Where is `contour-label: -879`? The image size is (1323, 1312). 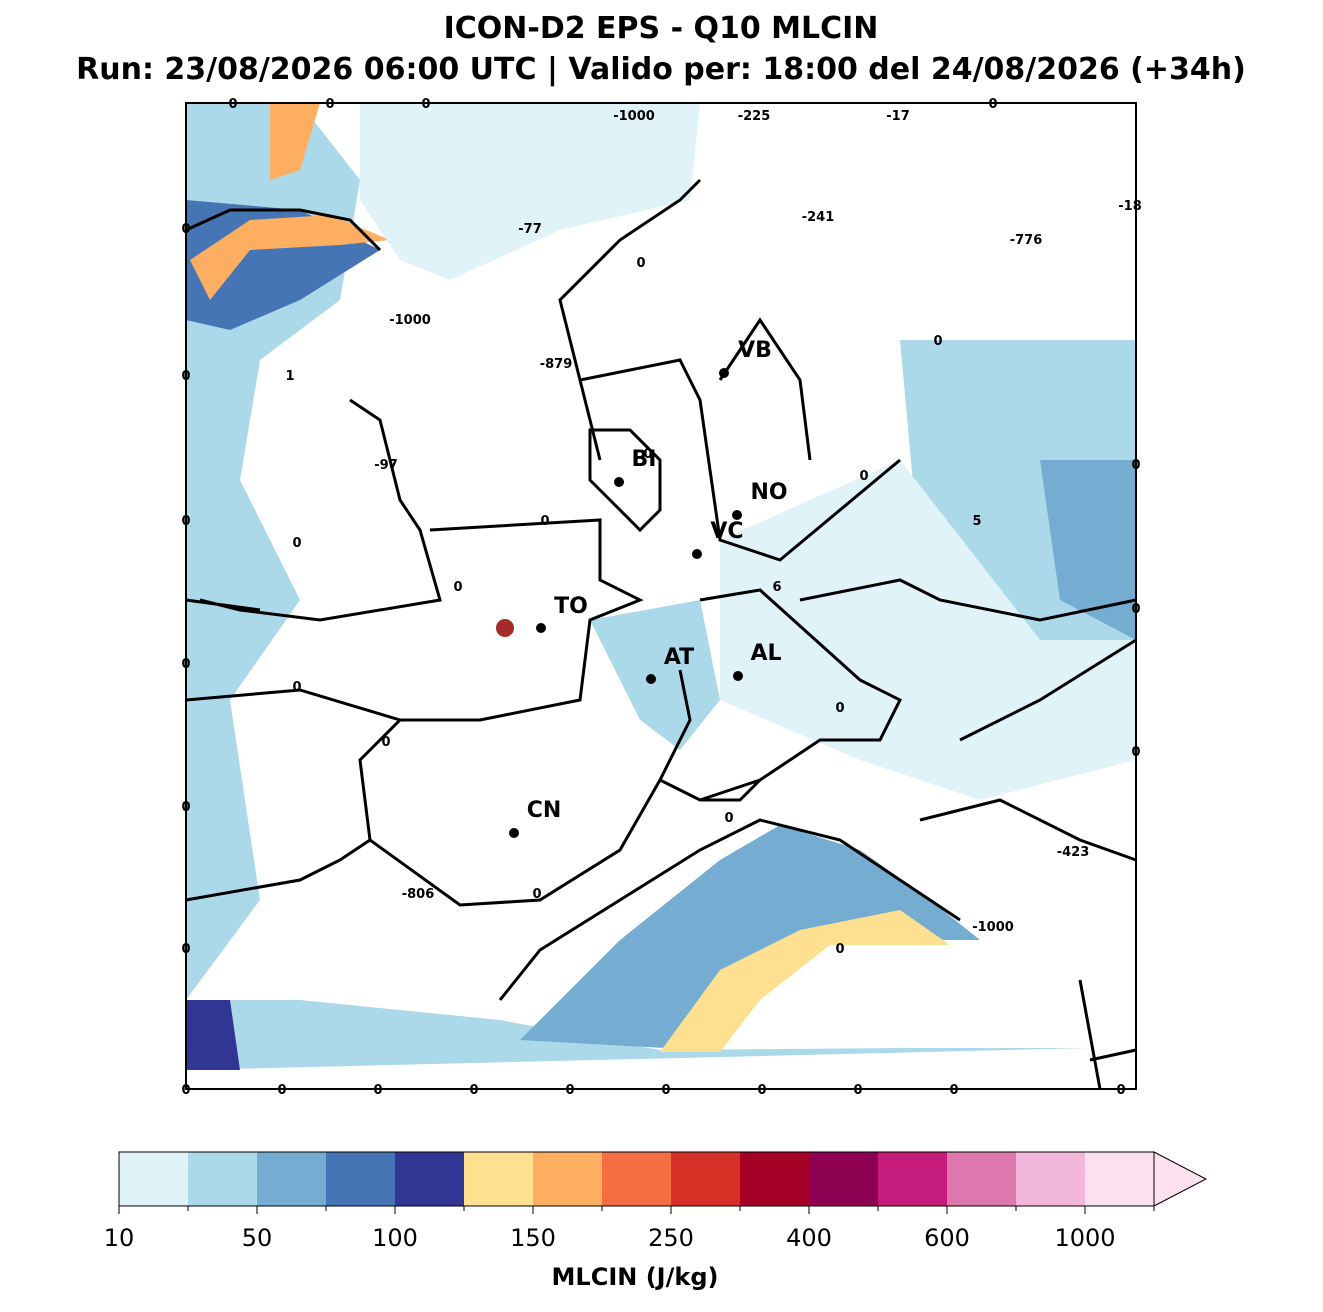
contour-label: -879 is located at coordinates (556, 364).